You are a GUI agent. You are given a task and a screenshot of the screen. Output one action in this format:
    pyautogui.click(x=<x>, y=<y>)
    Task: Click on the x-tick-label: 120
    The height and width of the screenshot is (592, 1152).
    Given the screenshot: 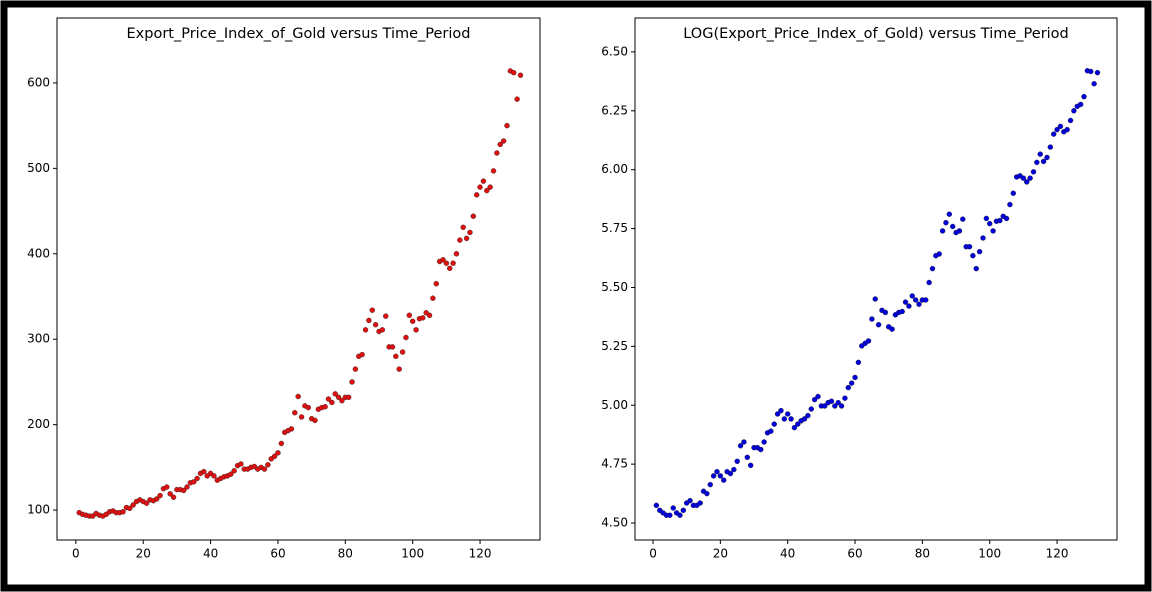 What is the action you would take?
    pyautogui.click(x=1057, y=554)
    